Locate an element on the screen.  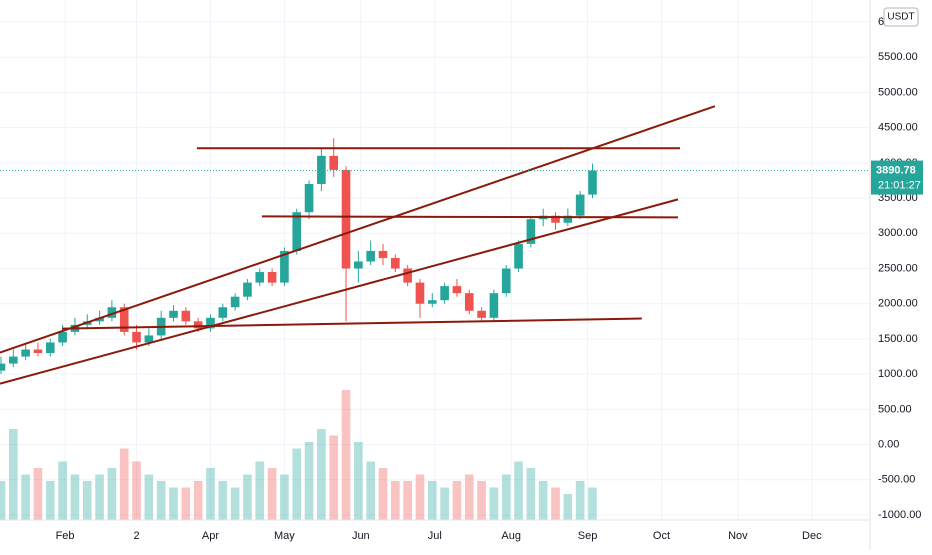
y-tick-label: -500.00 is located at coordinates (896, 480).